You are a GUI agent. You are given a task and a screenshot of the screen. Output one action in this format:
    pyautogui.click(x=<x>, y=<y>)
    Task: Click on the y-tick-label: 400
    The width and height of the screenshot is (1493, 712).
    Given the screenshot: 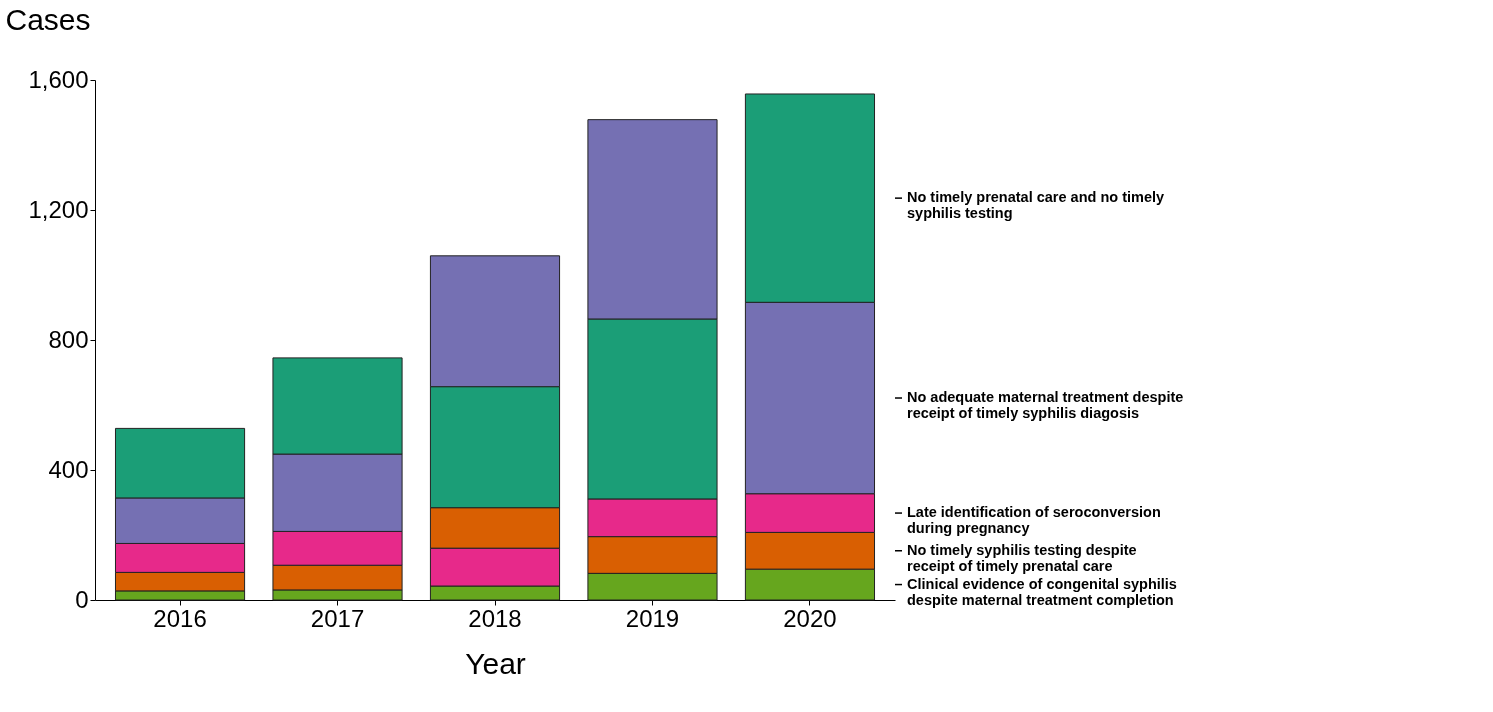 What is the action you would take?
    pyautogui.click(x=68, y=469)
    